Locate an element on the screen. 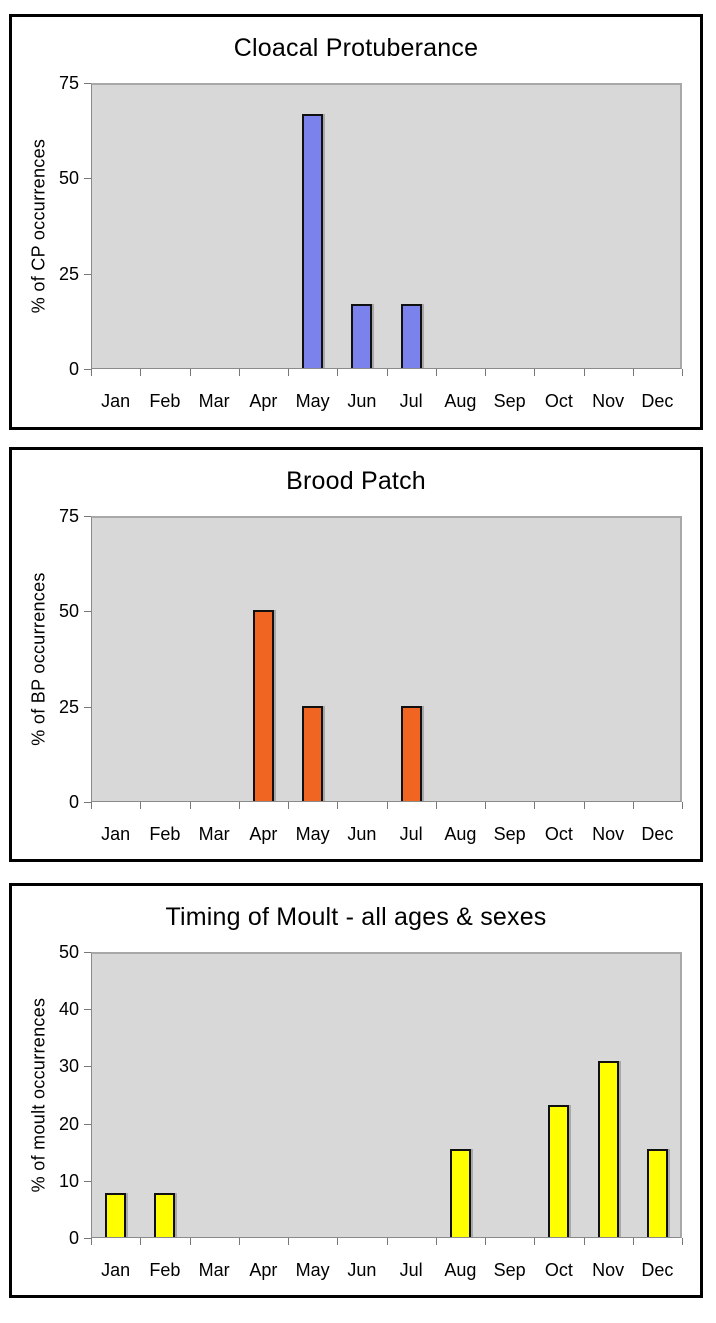 The width and height of the screenshot is (716, 1323). y-axis-title: % of CP occurrences is located at coordinates (38, 226).